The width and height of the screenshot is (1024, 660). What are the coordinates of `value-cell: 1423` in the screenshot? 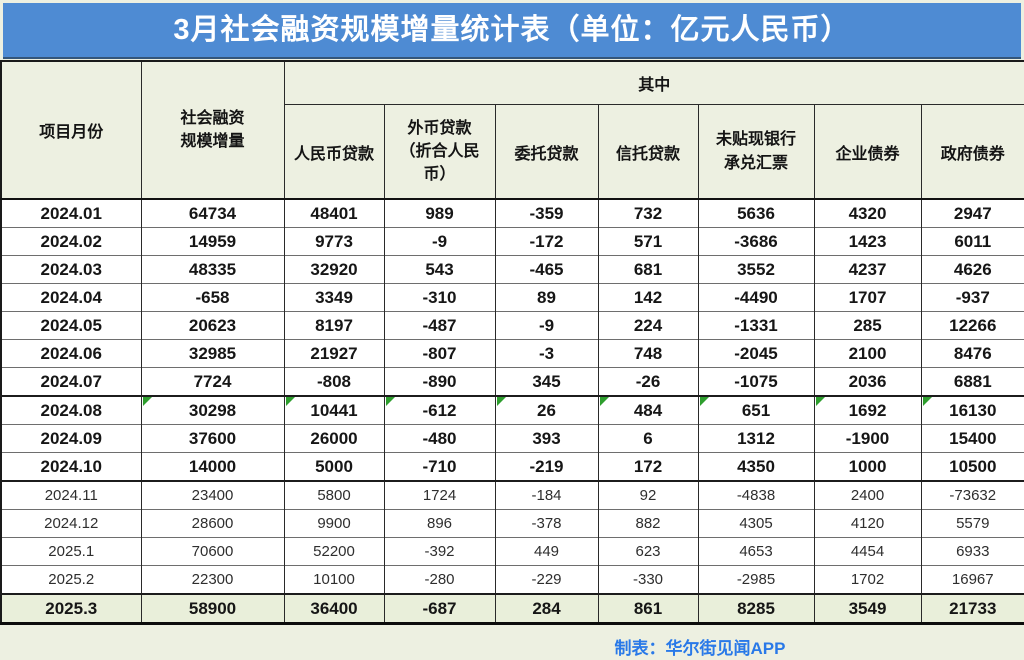 It's located at (867, 241).